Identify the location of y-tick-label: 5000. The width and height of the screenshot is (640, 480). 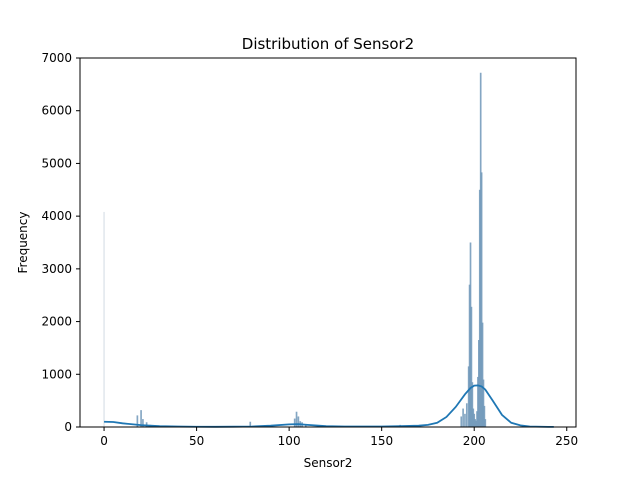
(56, 163).